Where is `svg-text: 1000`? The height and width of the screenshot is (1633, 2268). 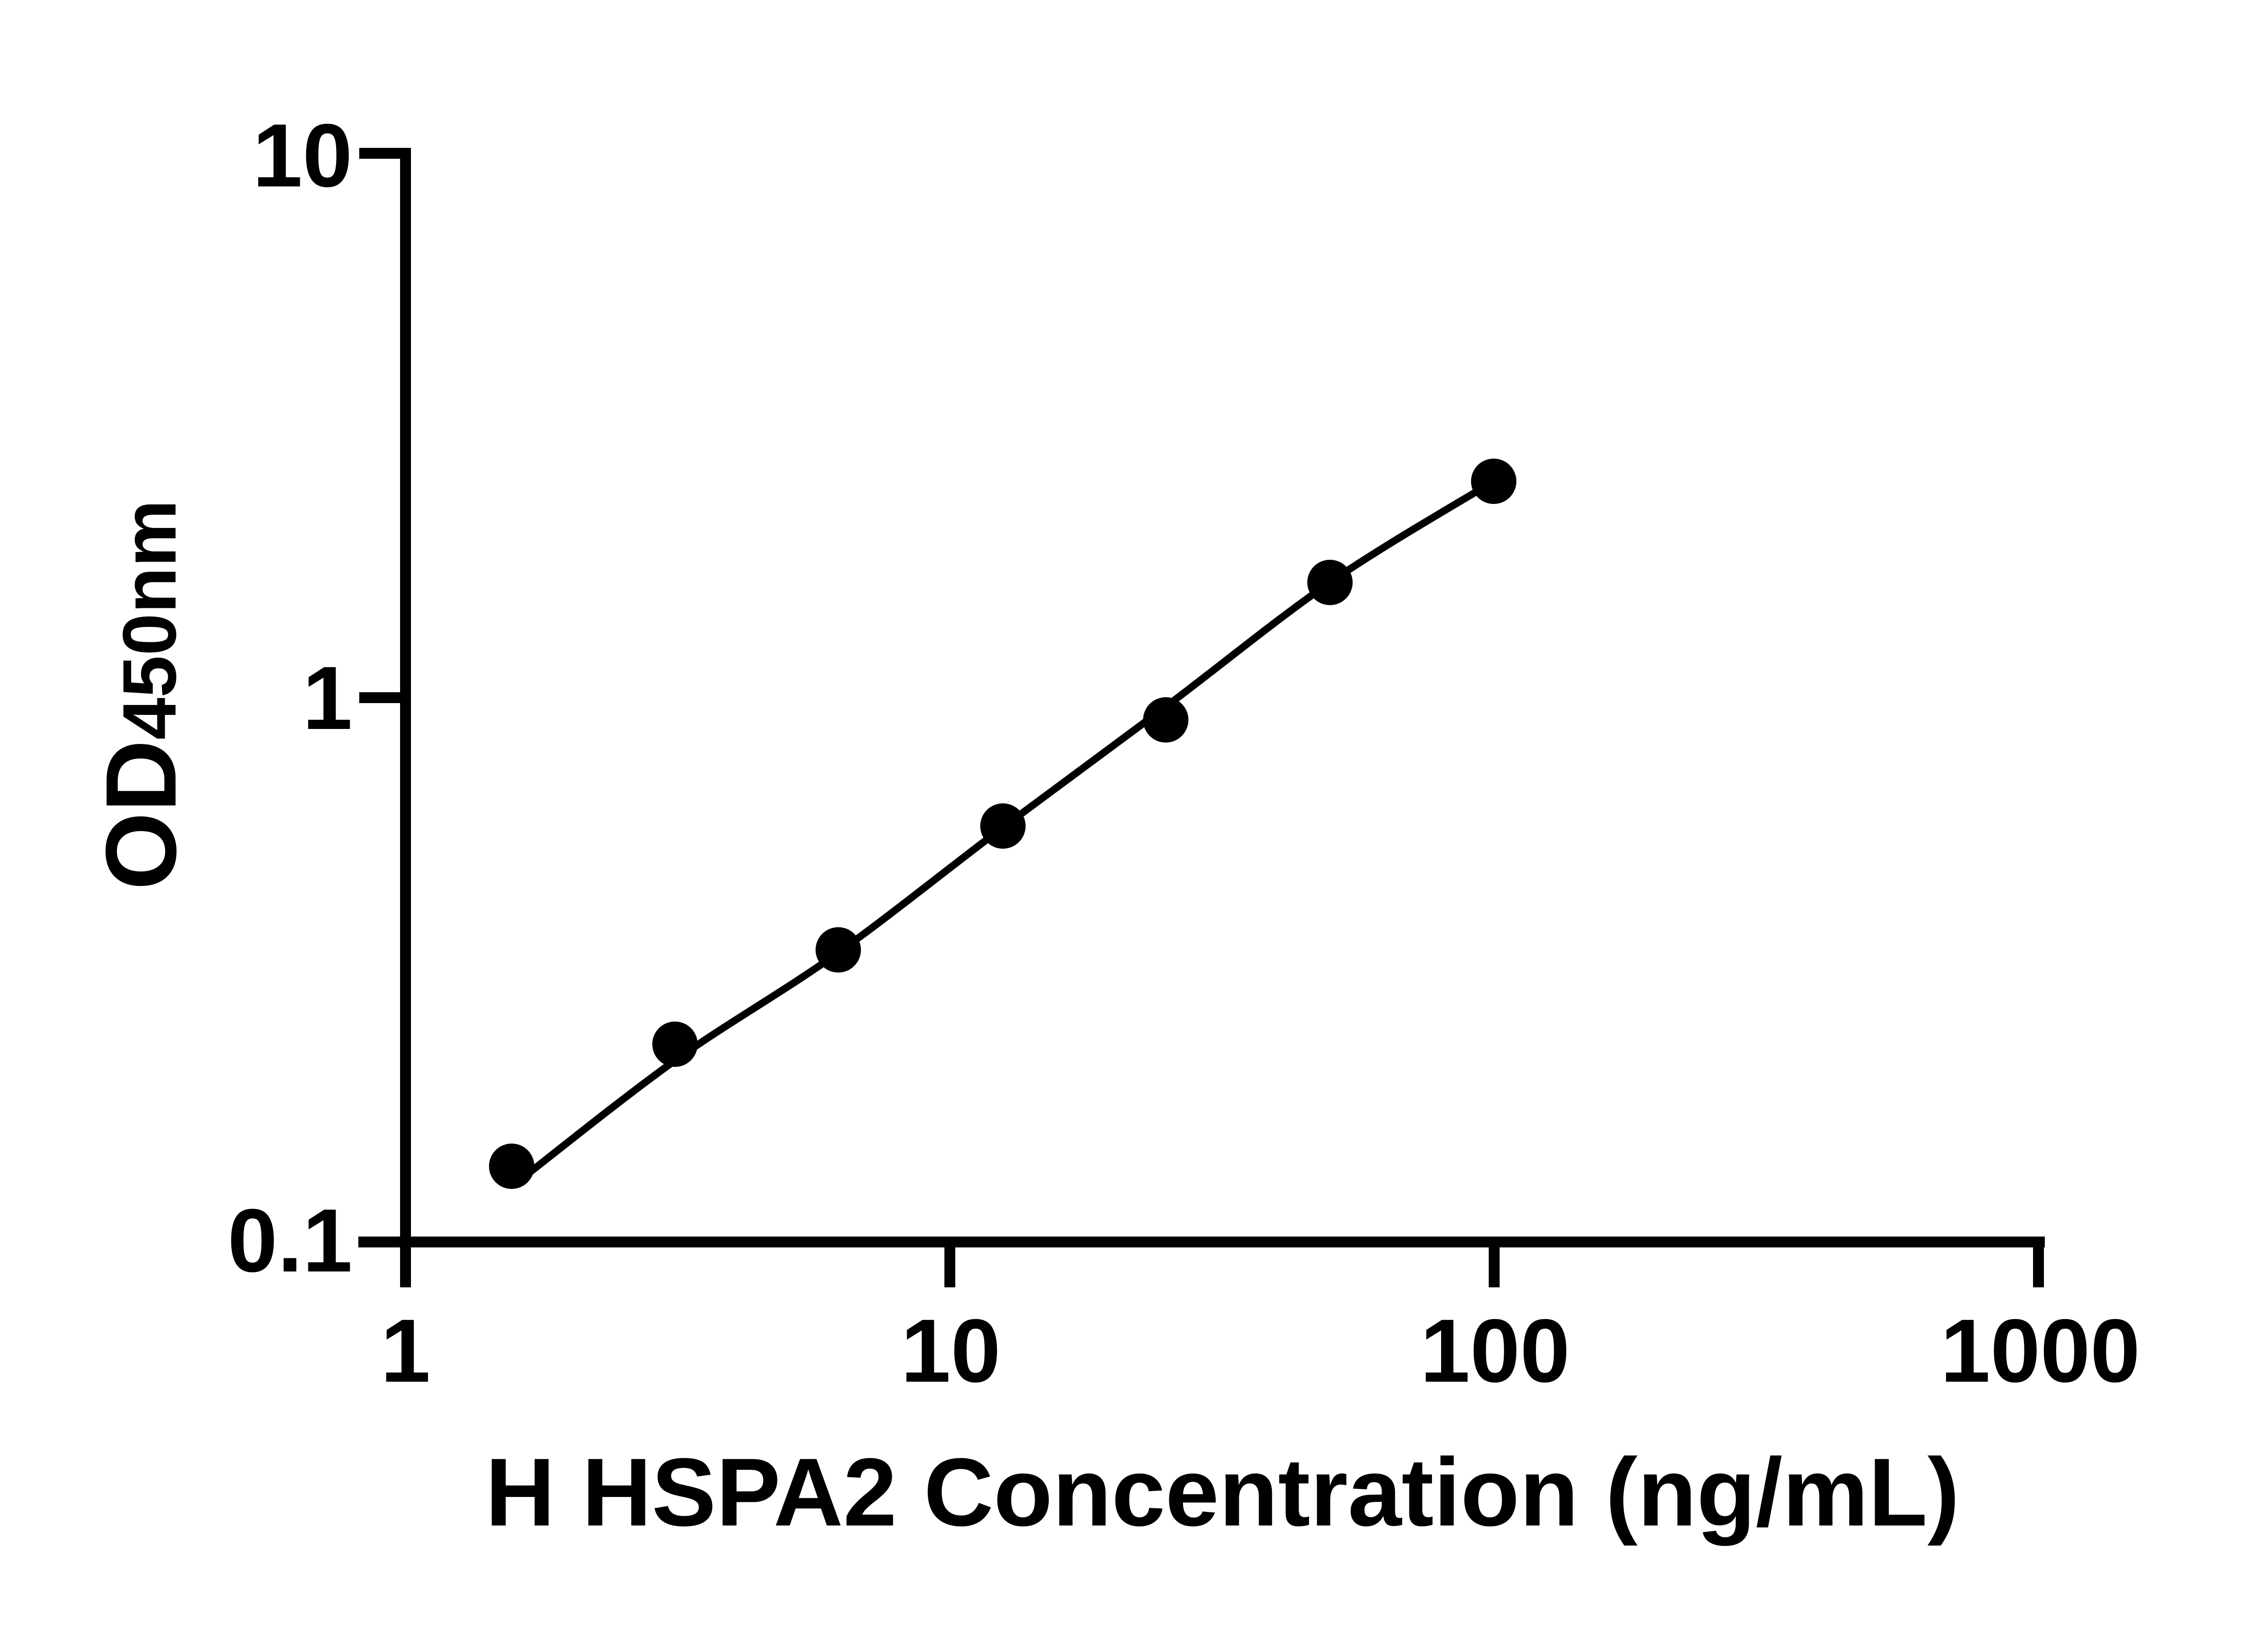 svg-text: 1000 is located at coordinates (2040, 1351).